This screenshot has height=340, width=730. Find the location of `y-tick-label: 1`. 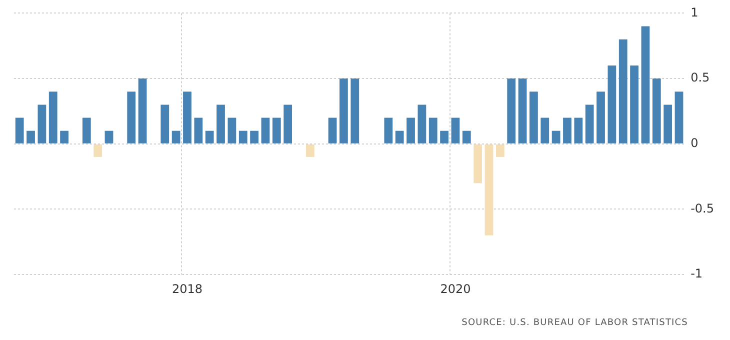

y-tick-label: 1 is located at coordinates (694, 12).